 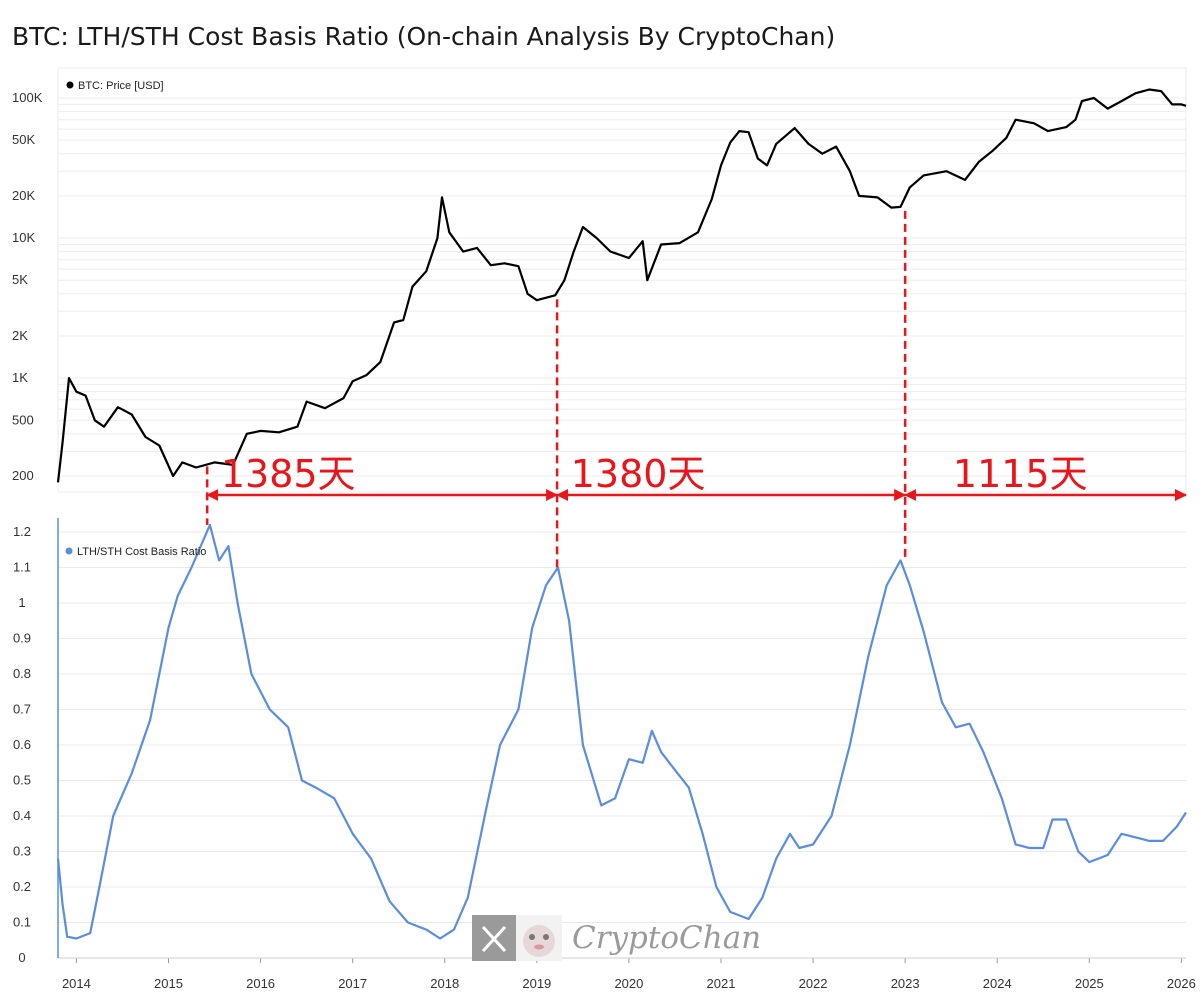 I want to click on ratio-legend: LTH/STH Cost Basis Ratio, so click(x=135, y=552).